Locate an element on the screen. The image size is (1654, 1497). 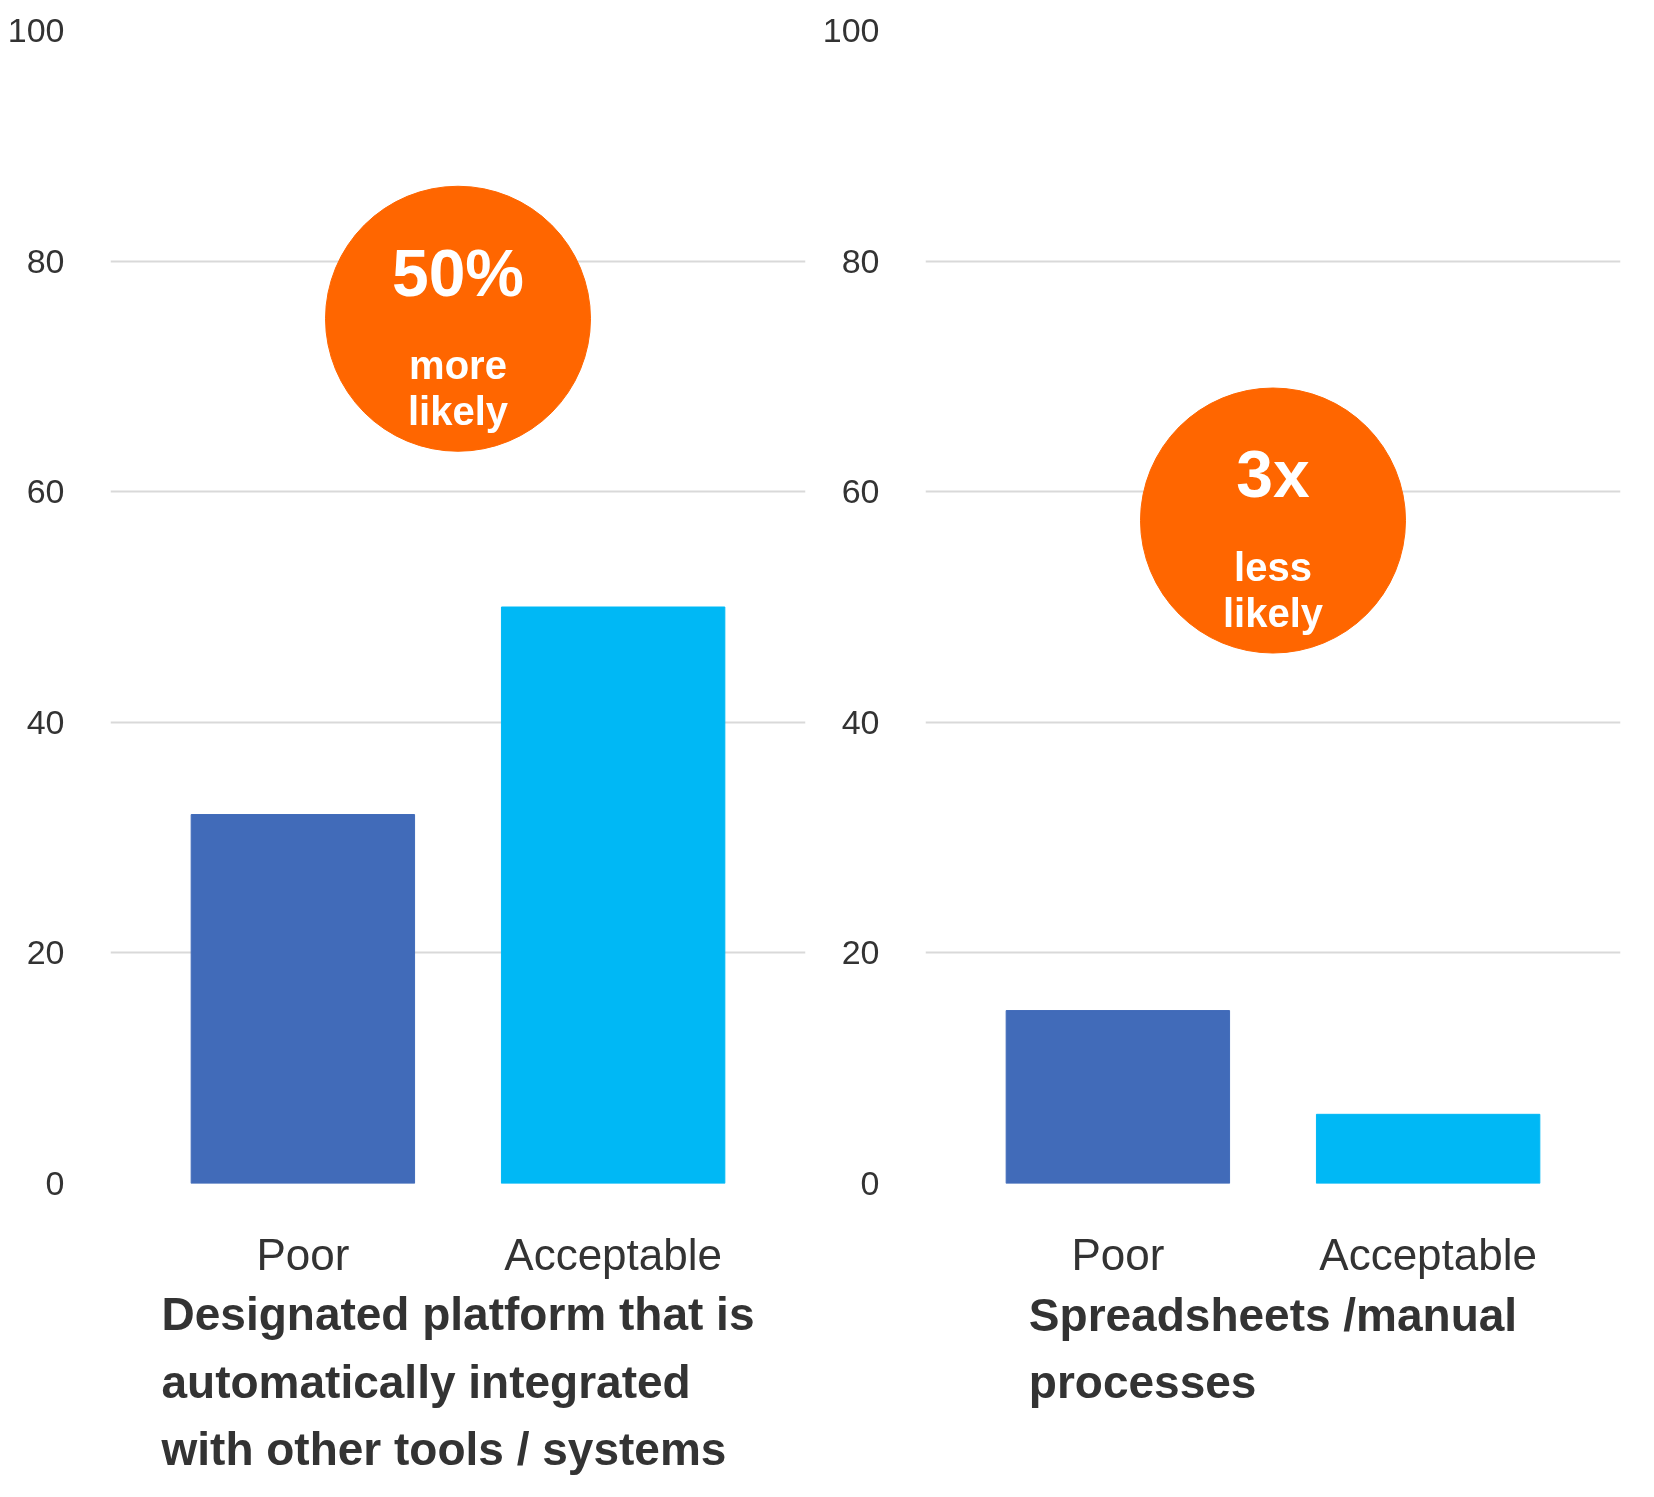
annotation: more likely is located at coordinates (458, 388).